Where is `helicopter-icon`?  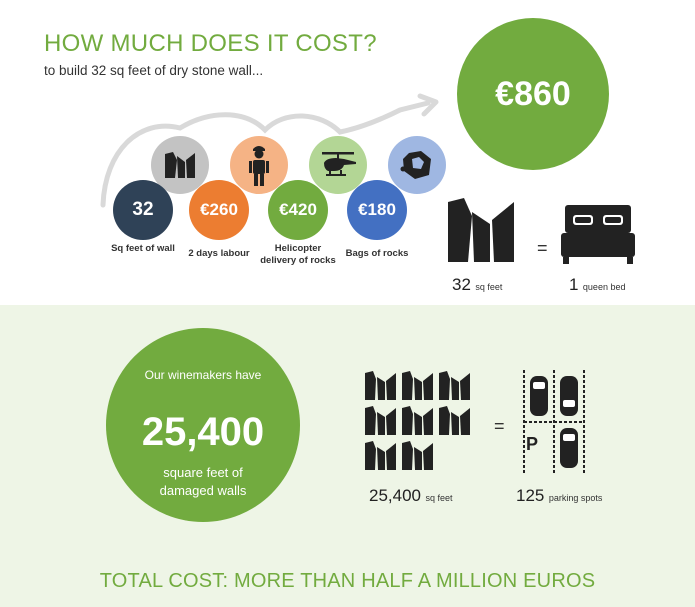
helicopter-icon is located at coordinates (339, 164).